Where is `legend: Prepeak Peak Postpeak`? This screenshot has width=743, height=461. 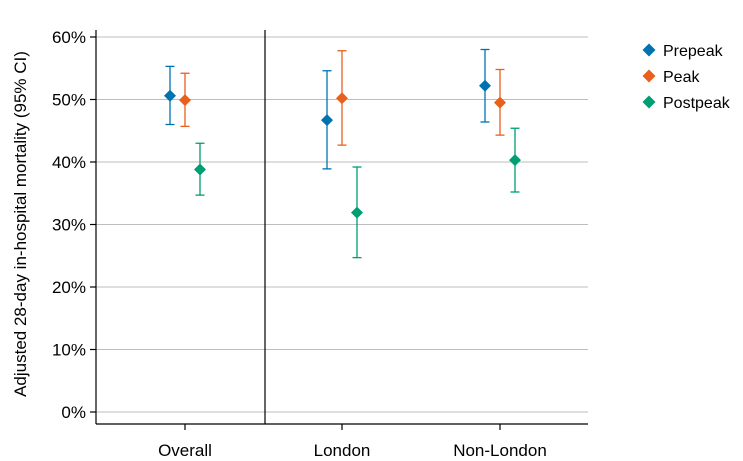 legend: Prepeak Peak Postpeak is located at coordinates (686, 77).